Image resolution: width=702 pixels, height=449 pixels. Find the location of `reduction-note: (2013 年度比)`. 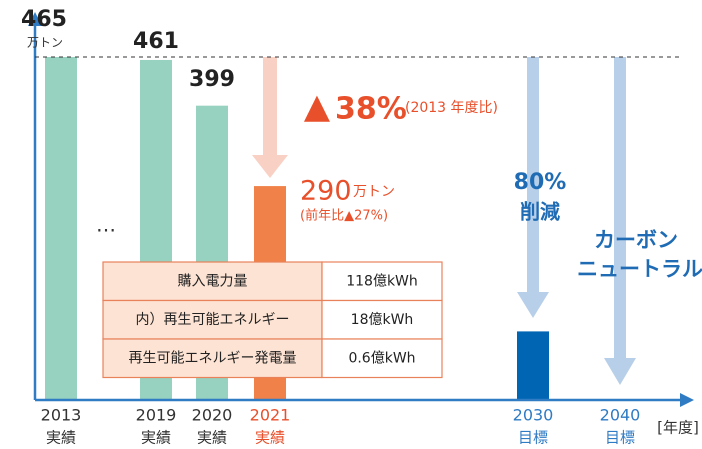

reduction-note: (2013 年度比) is located at coordinates (451, 108).